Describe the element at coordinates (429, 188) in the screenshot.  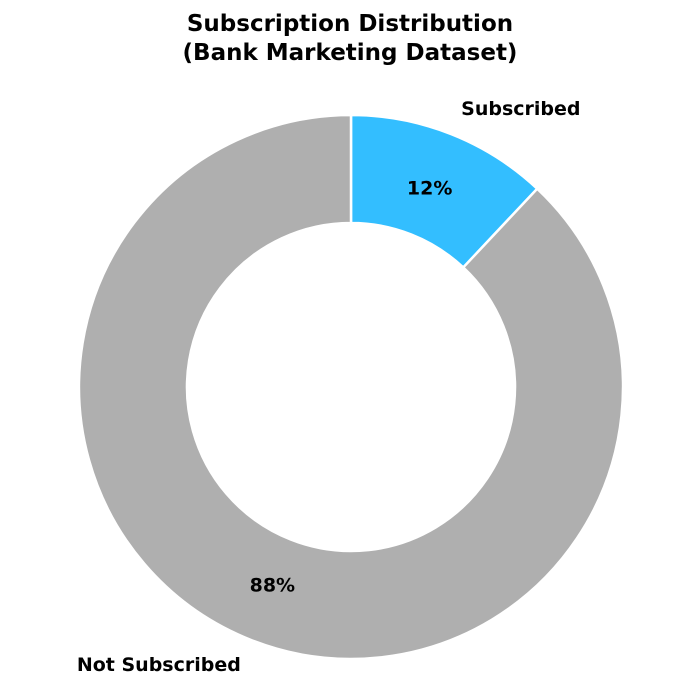
I see `pct-label-subscribed: 12%` at that location.